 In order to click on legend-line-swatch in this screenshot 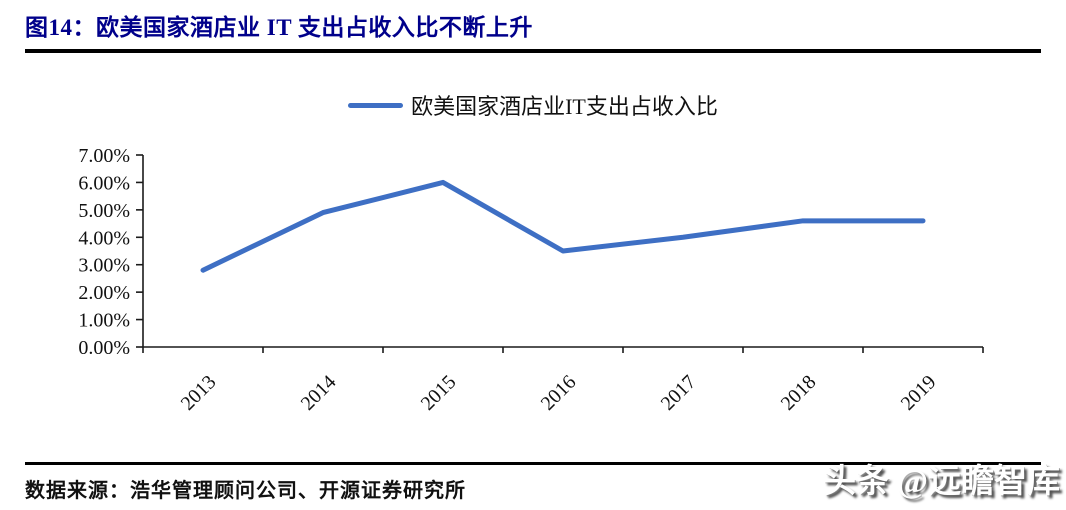, I will do `click(376, 105)`.